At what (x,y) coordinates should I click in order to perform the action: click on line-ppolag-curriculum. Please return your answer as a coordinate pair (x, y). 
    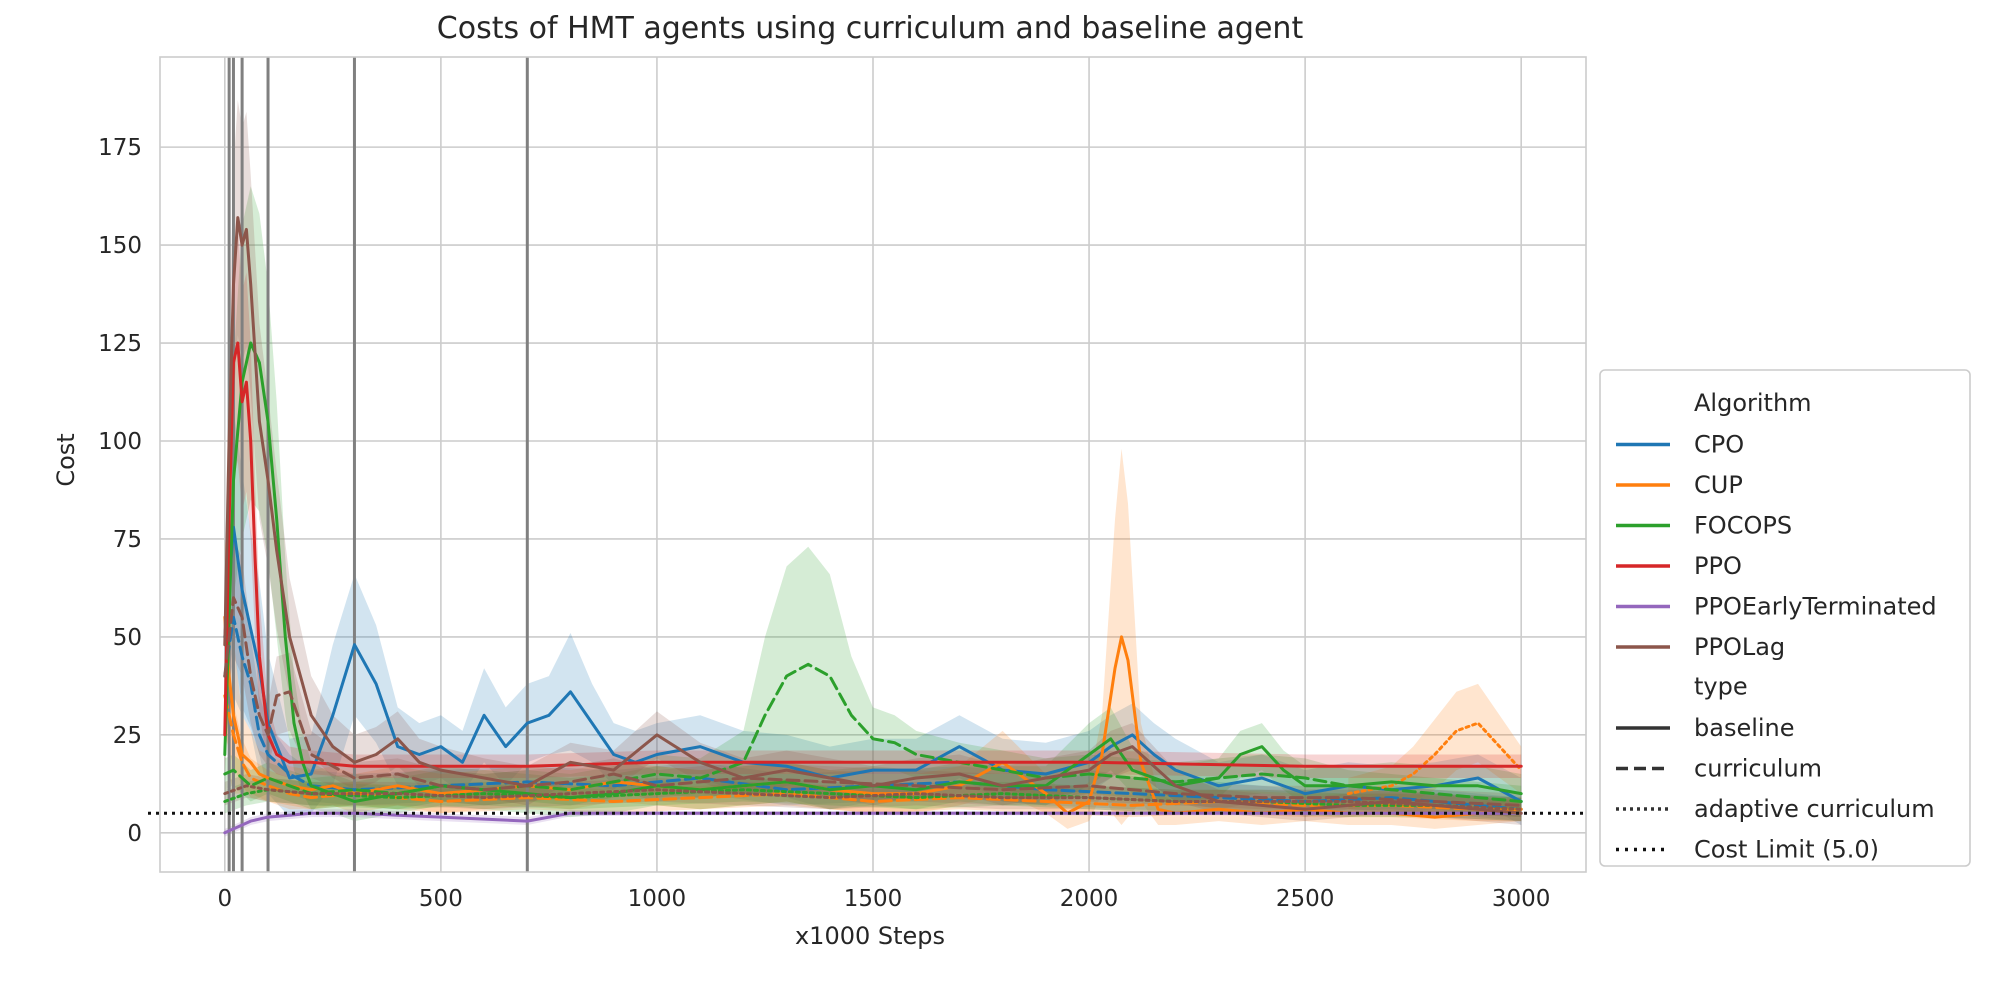
    Looking at the image, I should click on (873, 701).